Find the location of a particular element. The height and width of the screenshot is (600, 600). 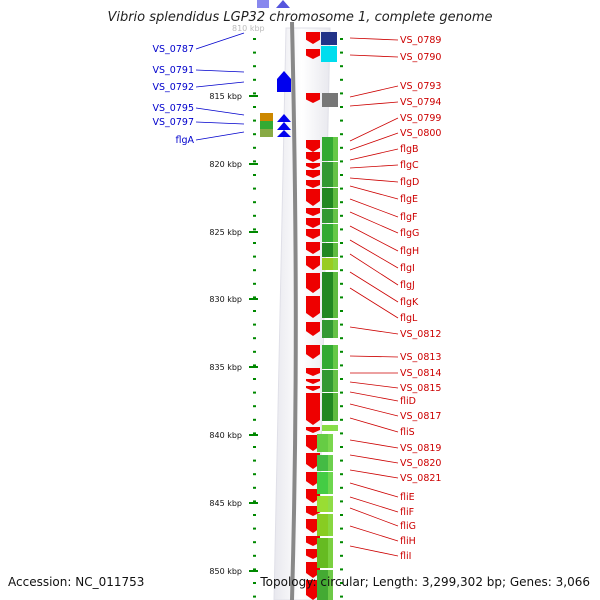

right-gene-label: VS_0815 is located at coordinates (420, 388).